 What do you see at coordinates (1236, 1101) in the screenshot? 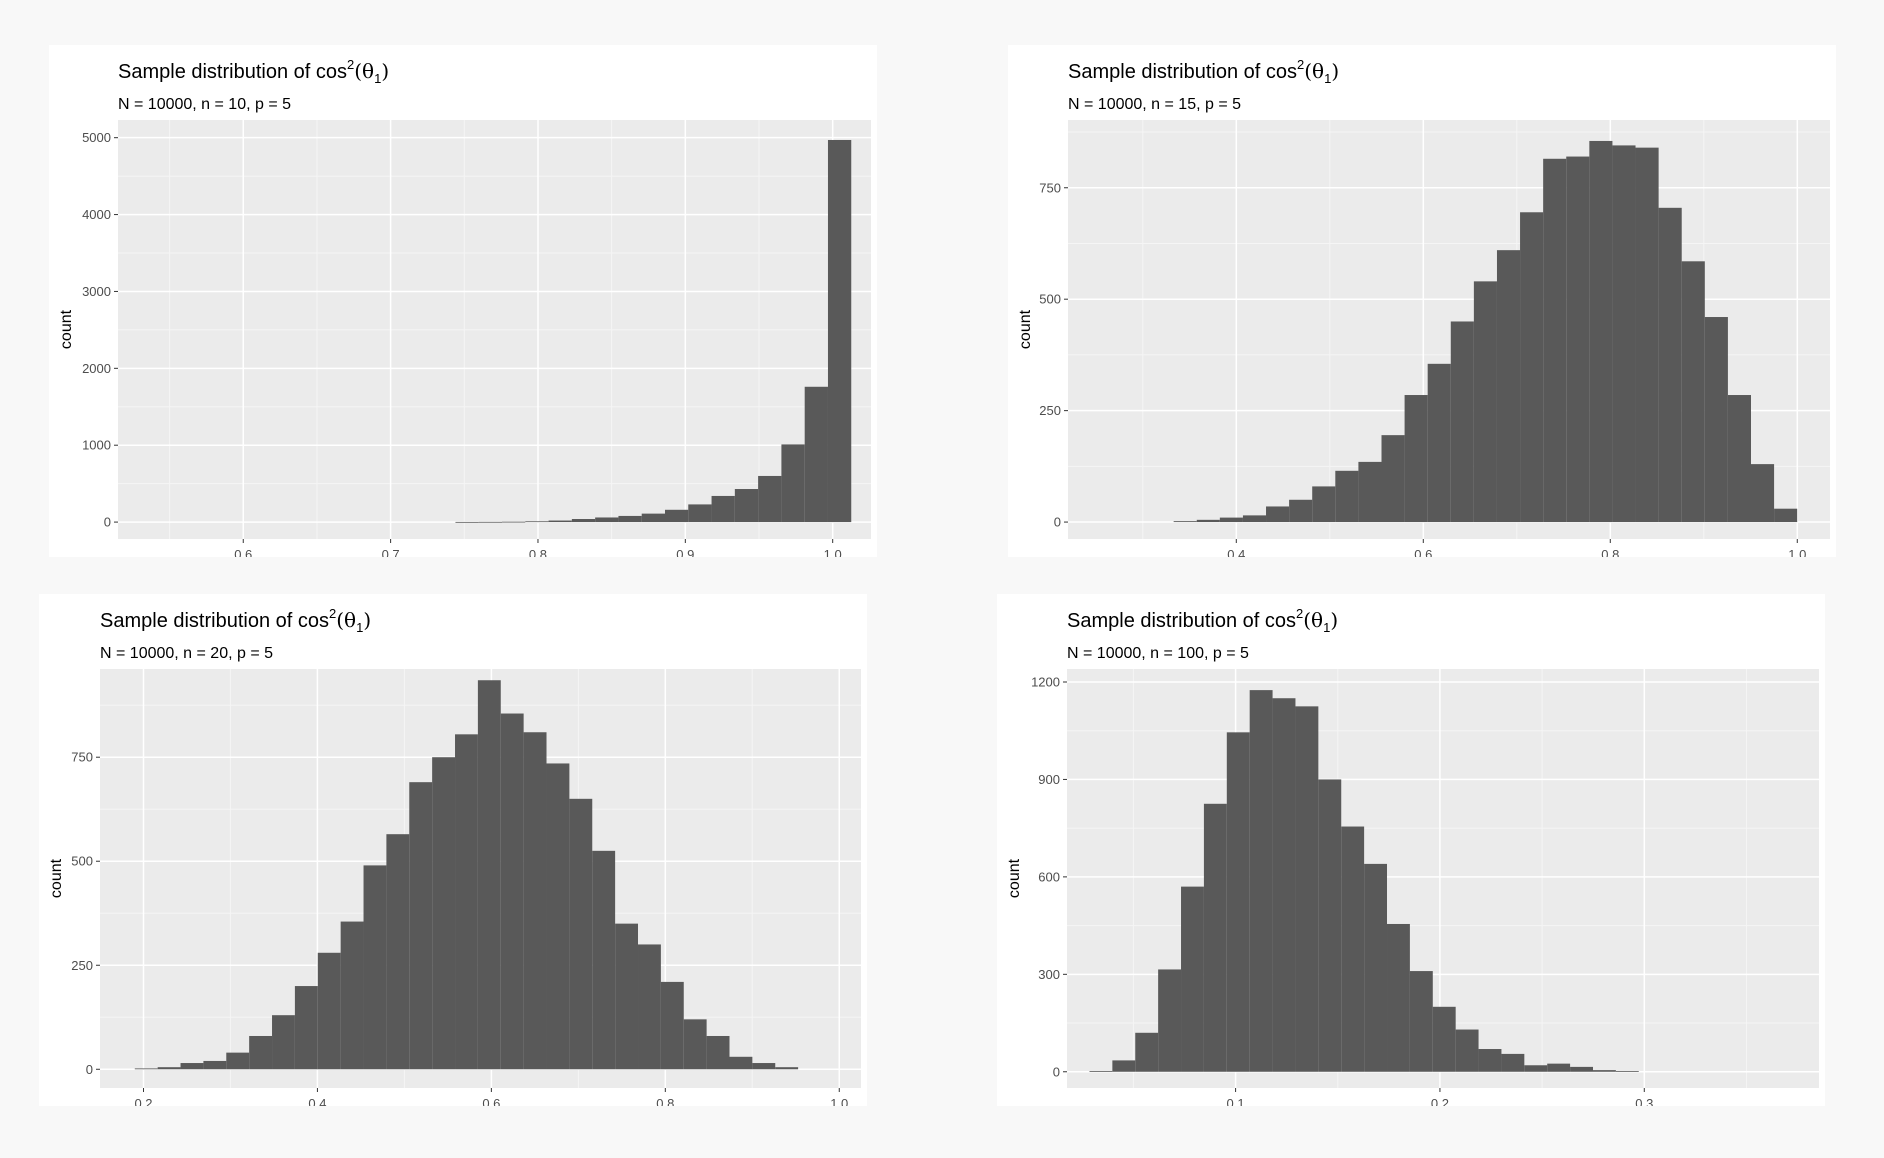
I see `x-tick-label: 0.1` at bounding box center [1236, 1101].